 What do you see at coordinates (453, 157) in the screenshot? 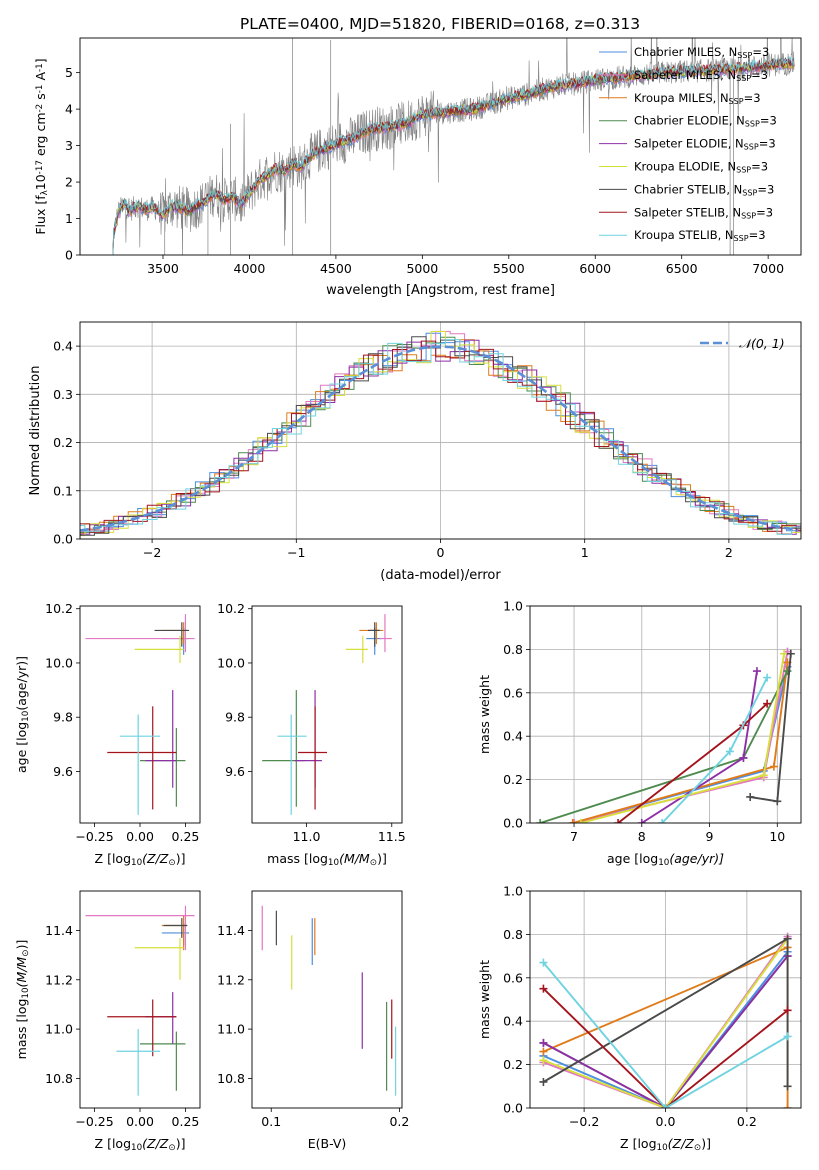
I see `model-spectrum-chabrier-elodie` at bounding box center [453, 157].